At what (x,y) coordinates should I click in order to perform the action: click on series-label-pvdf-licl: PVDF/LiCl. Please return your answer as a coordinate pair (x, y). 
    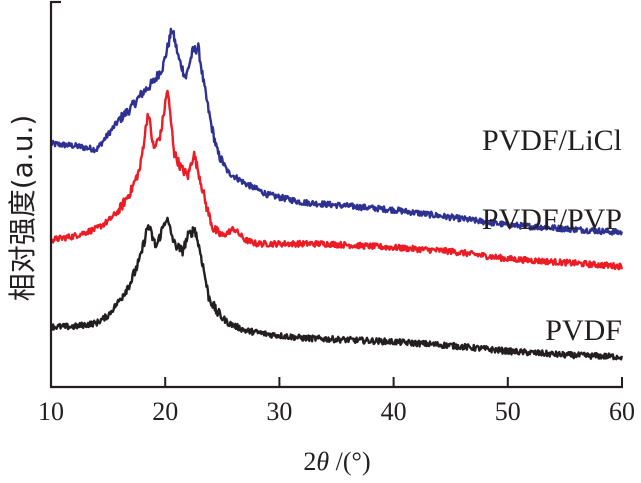
    Looking at the image, I should click on (552, 140).